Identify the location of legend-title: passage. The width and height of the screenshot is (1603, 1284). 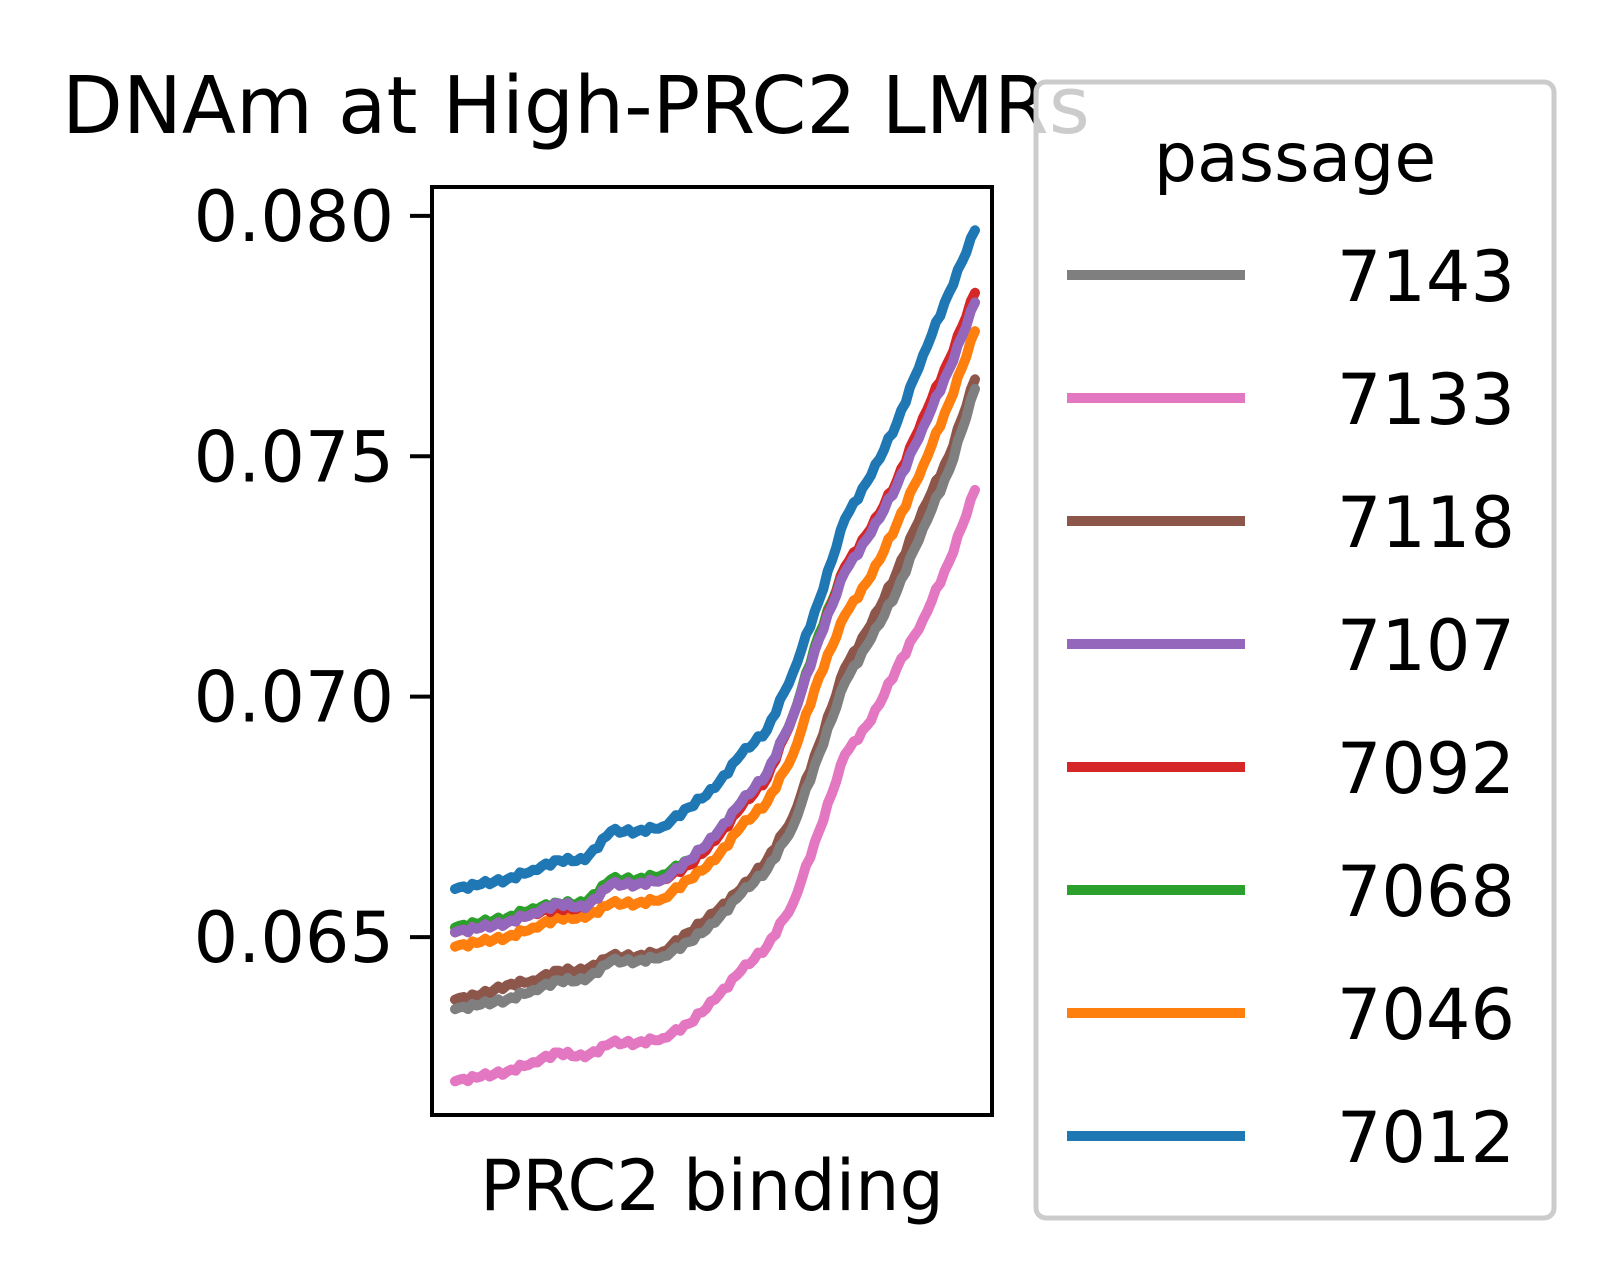
(1295, 158).